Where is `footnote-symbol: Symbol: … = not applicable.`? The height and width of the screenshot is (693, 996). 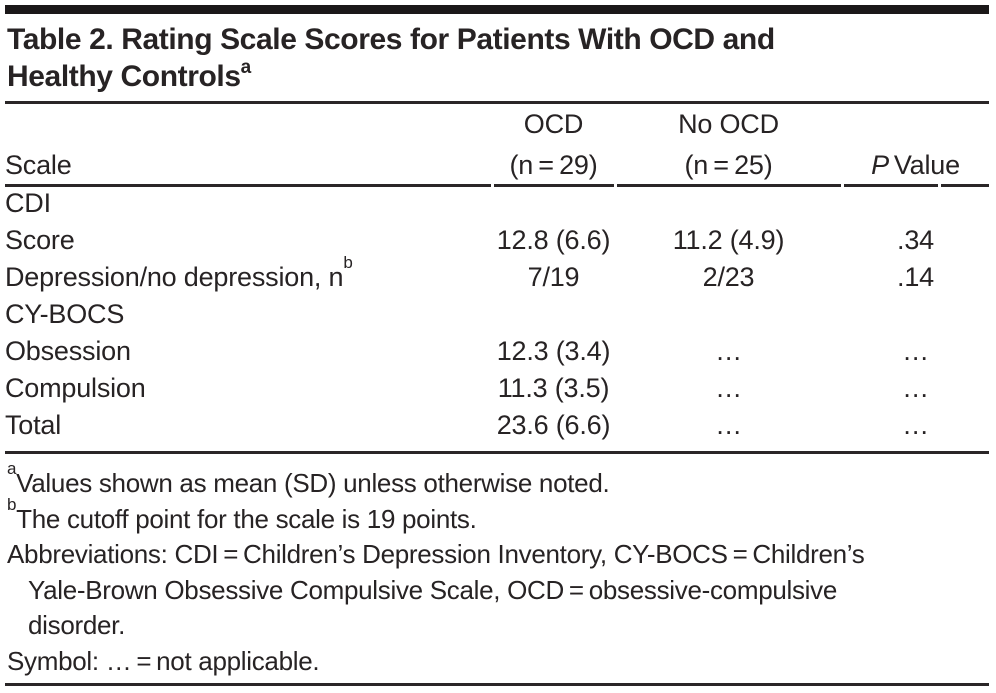 footnote-symbol: Symbol: … = not applicable. is located at coordinates (163, 660).